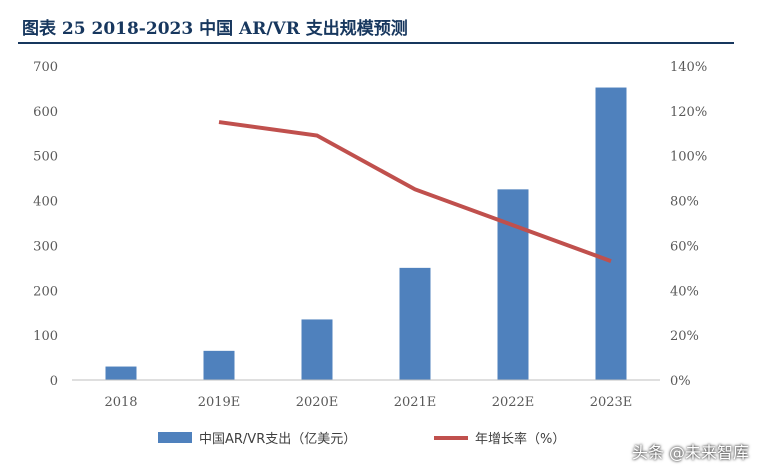 The width and height of the screenshot is (763, 473). I want to click on legend: 中国AR/VR支出（亿美元） 年增长率（%）, so click(361, 439).